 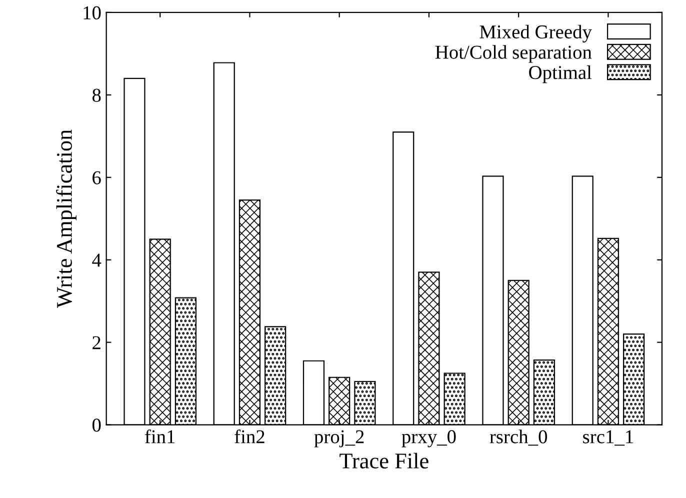 What do you see at coordinates (339, 439) in the screenshot?
I see `x-tick-label: proj_2` at bounding box center [339, 439].